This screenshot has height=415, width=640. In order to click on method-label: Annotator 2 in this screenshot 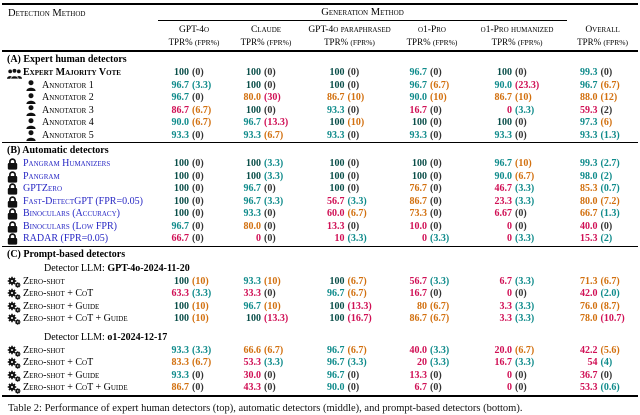, I will do `click(68, 97)`.